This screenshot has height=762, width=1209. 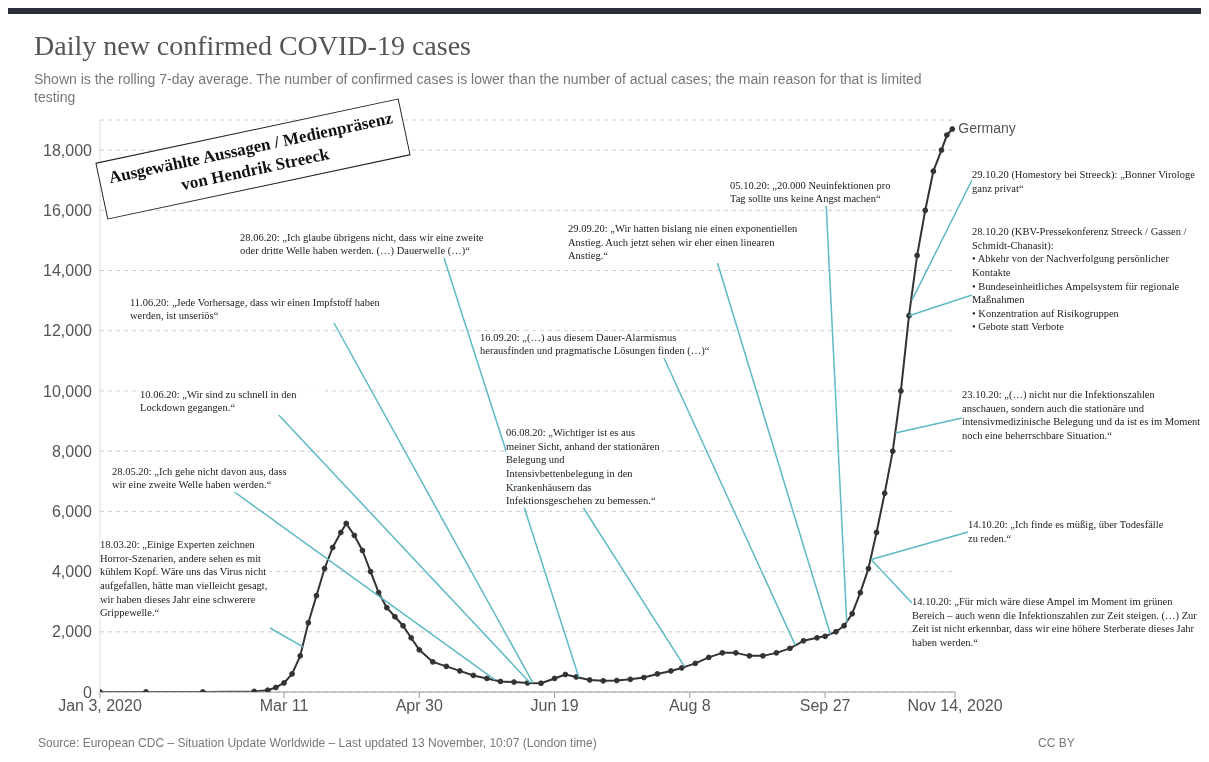 What do you see at coordinates (68, 271) in the screenshot?
I see `y-tick-label: 14,000` at bounding box center [68, 271].